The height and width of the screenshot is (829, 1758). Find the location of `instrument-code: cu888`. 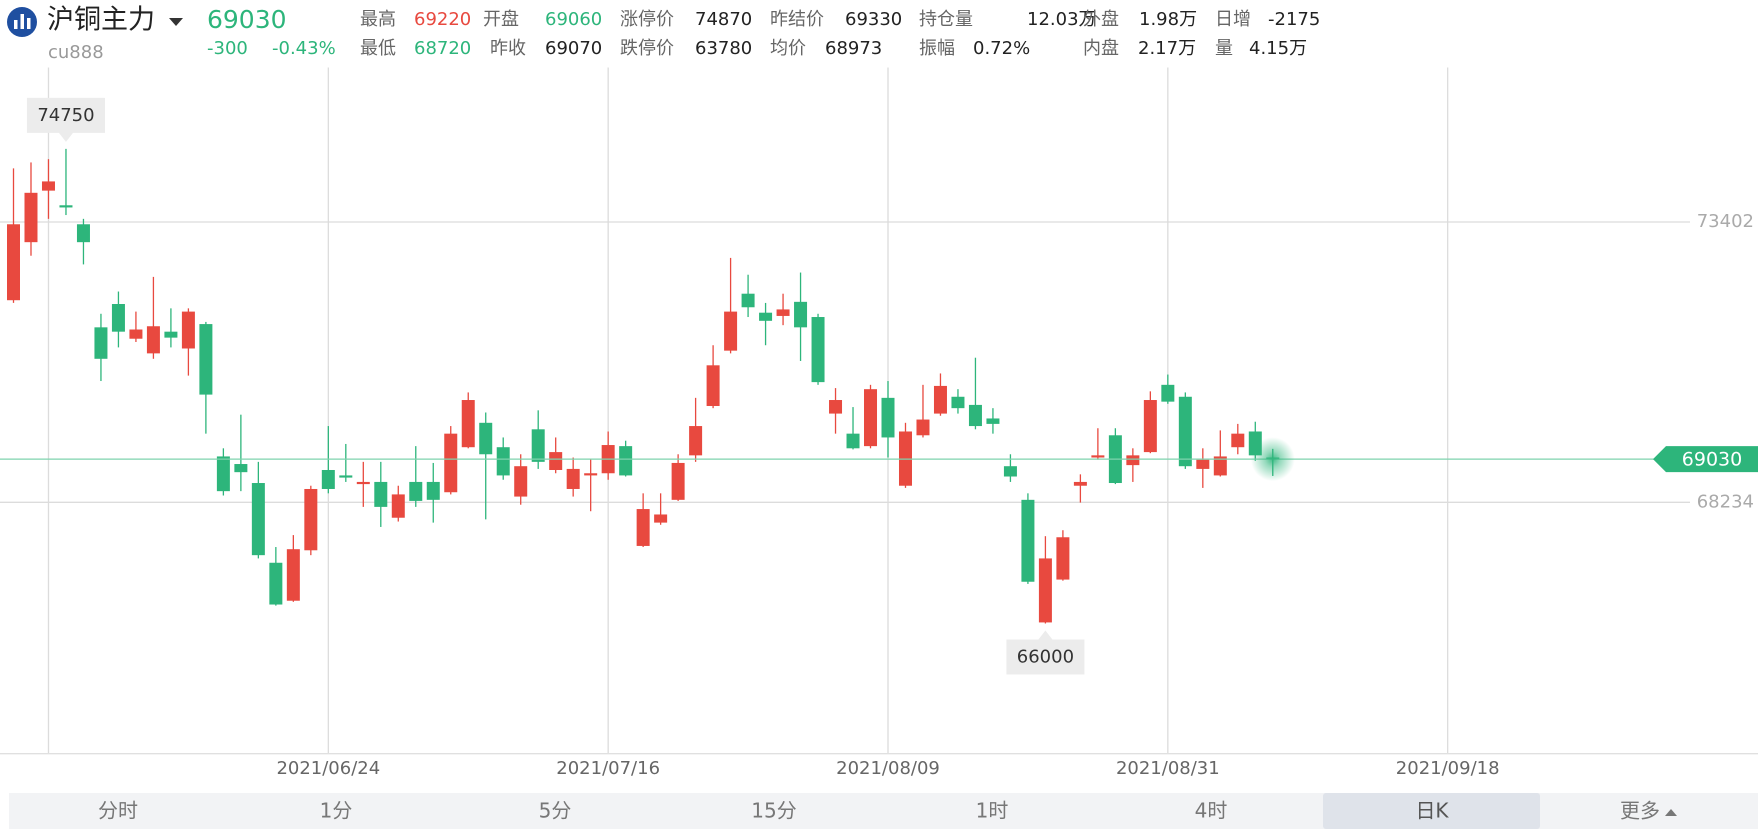

instrument-code: cu888 is located at coordinates (76, 52).